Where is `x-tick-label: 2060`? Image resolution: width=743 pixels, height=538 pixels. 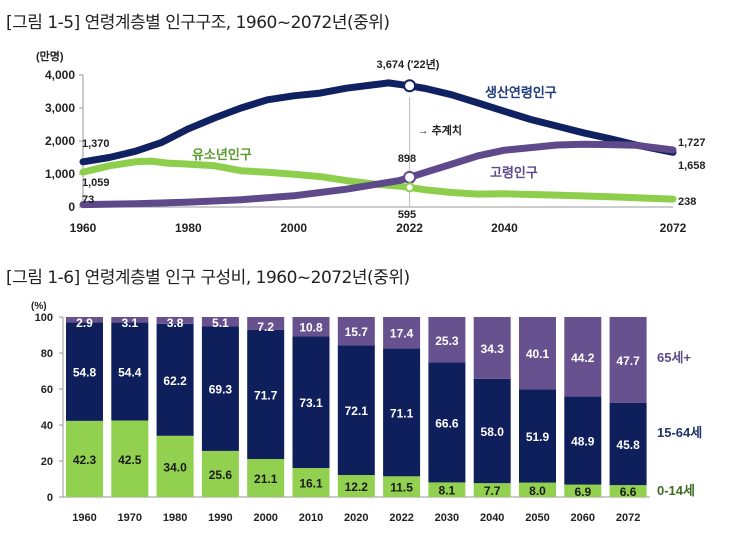
x-tick-label: 2060 is located at coordinates (583, 518).